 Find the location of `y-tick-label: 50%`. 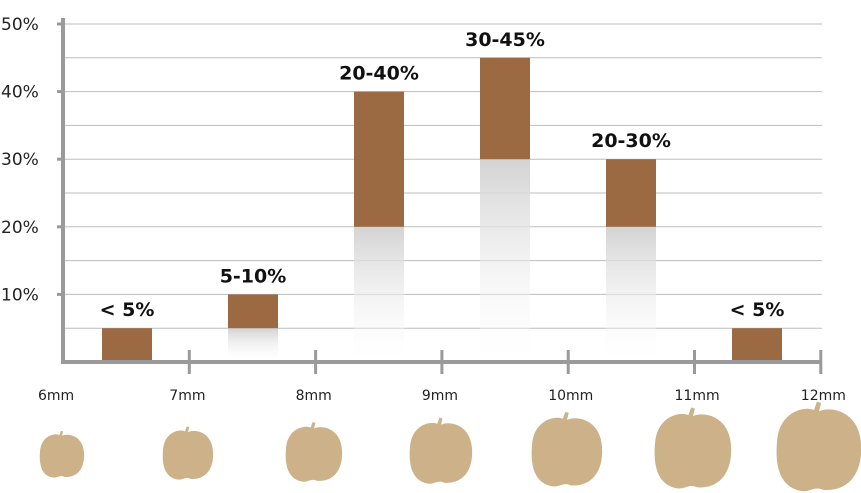

y-tick-label: 50% is located at coordinates (20, 25).